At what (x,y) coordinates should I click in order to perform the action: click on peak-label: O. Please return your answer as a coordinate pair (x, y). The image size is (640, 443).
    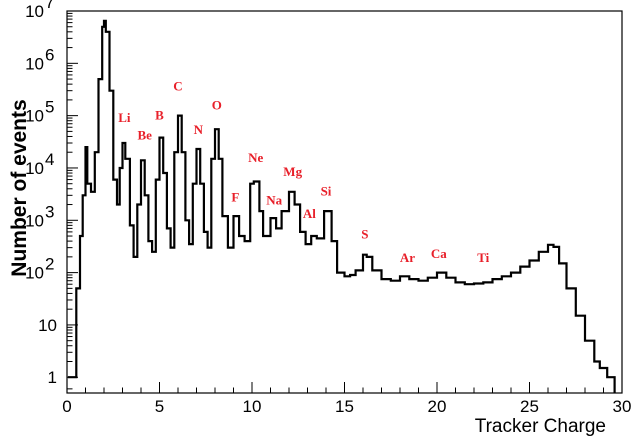
    Looking at the image, I should click on (217, 105).